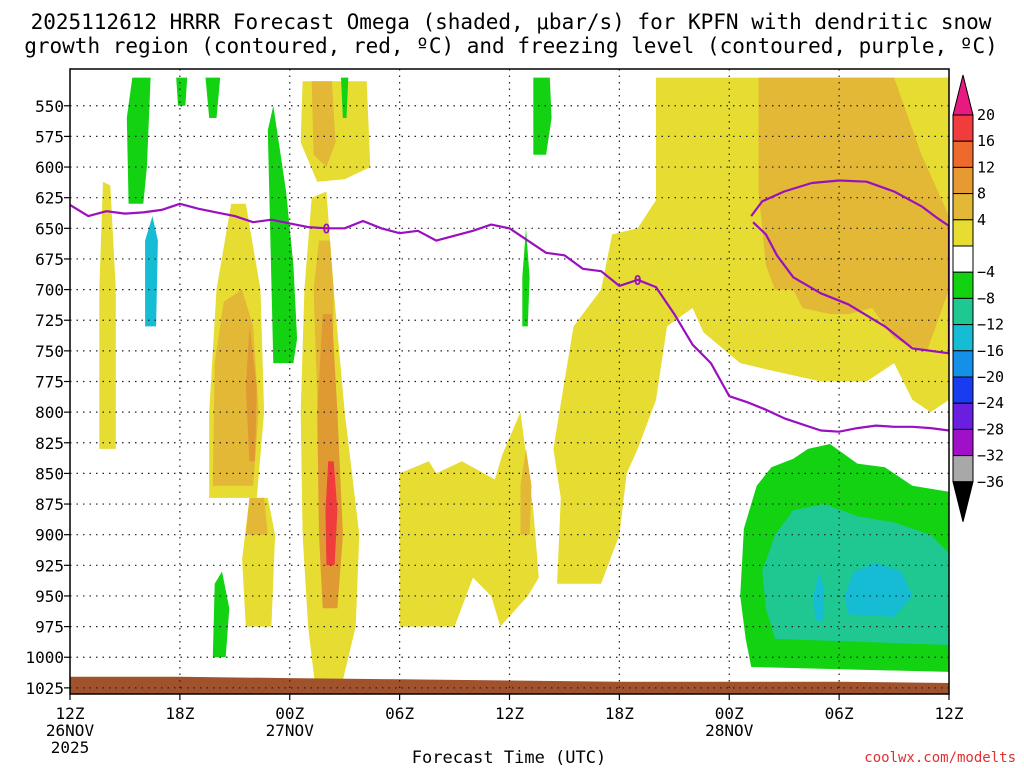 The image size is (1024, 768). I want to click on x-tick-label-48: 12Z, so click(949, 713).